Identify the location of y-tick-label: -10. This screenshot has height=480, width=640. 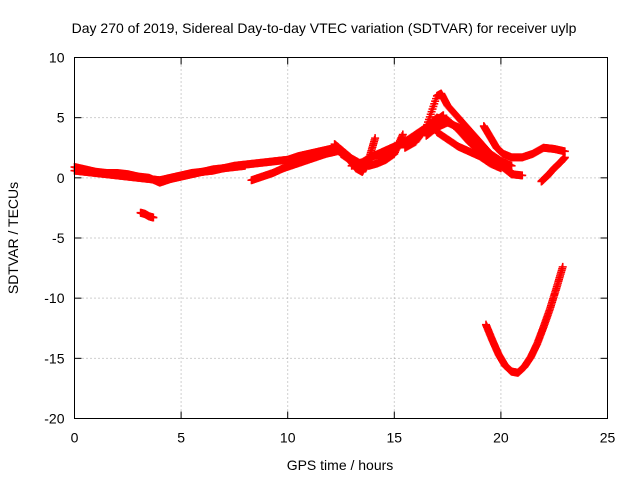
(54, 298).